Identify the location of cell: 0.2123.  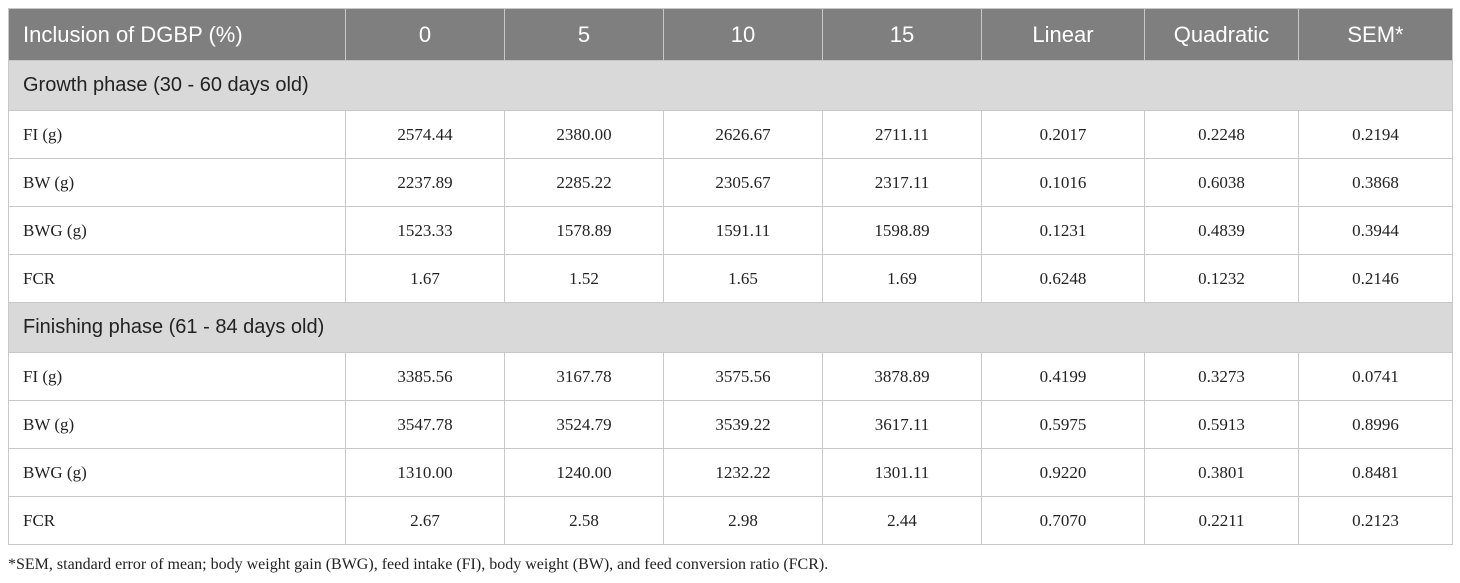
(1375, 520).